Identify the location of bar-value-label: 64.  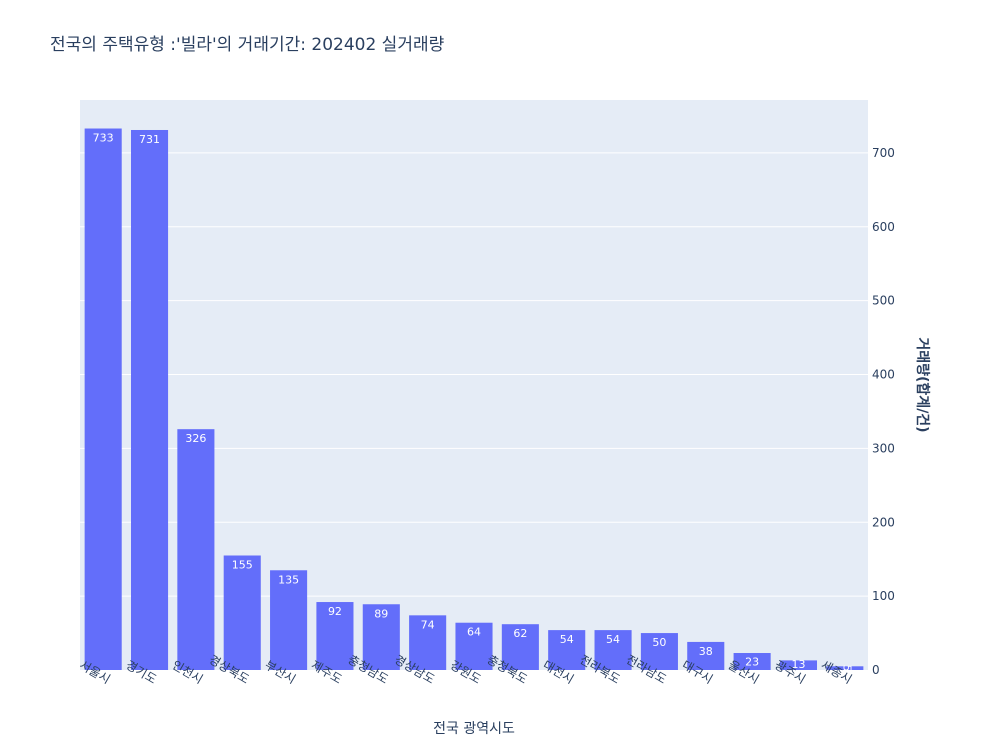
(474, 632).